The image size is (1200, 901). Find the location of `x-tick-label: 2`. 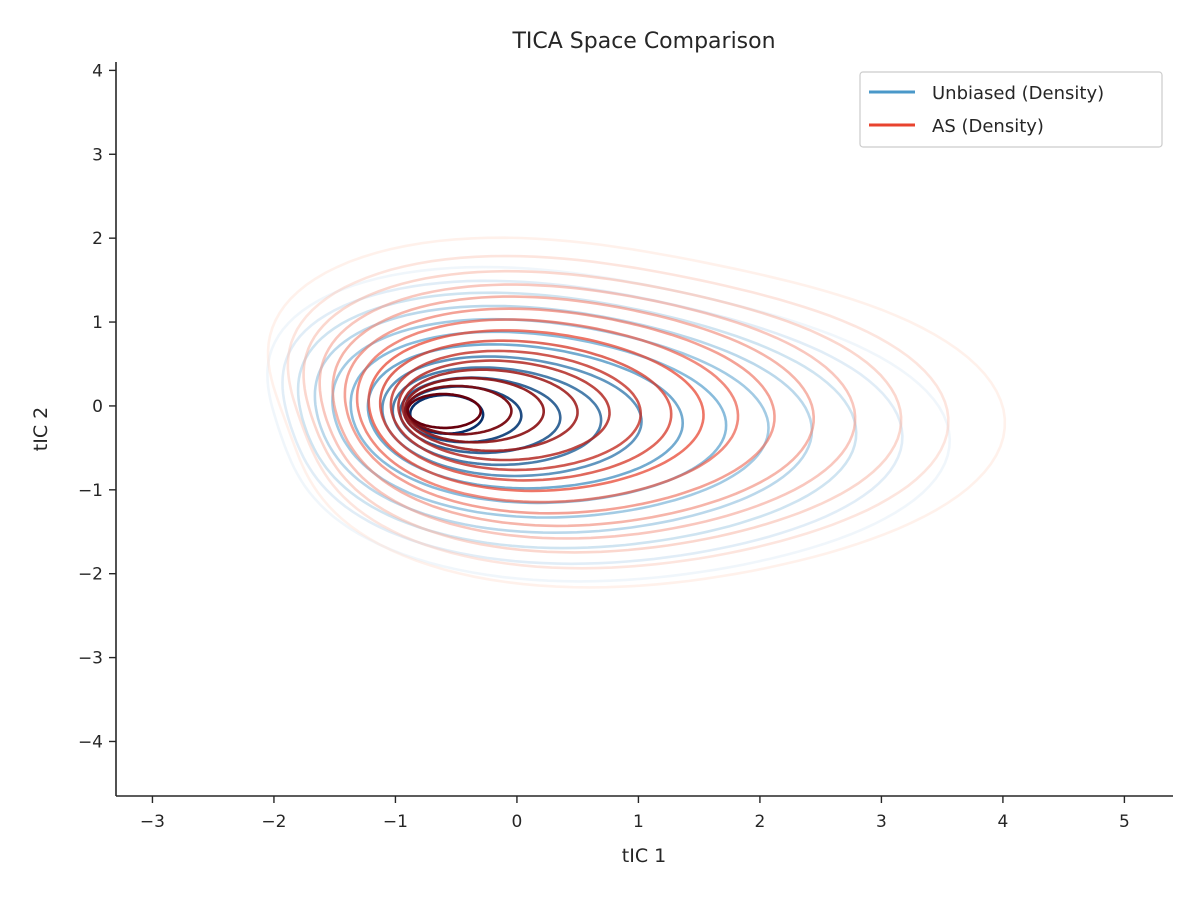

x-tick-label: 2 is located at coordinates (760, 822).